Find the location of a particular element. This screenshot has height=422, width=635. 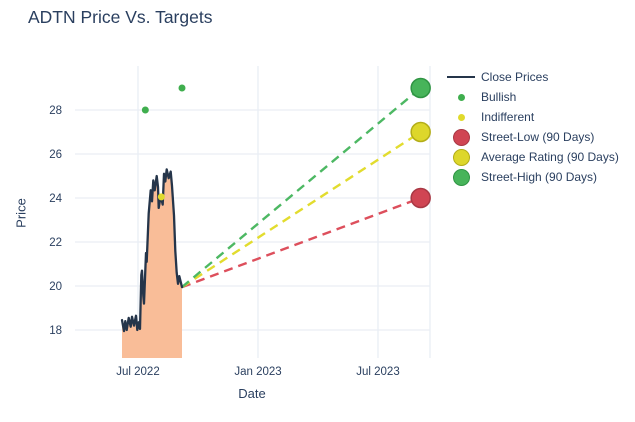

legend-item-label: Street-High (90 Days) is located at coordinates (539, 177).